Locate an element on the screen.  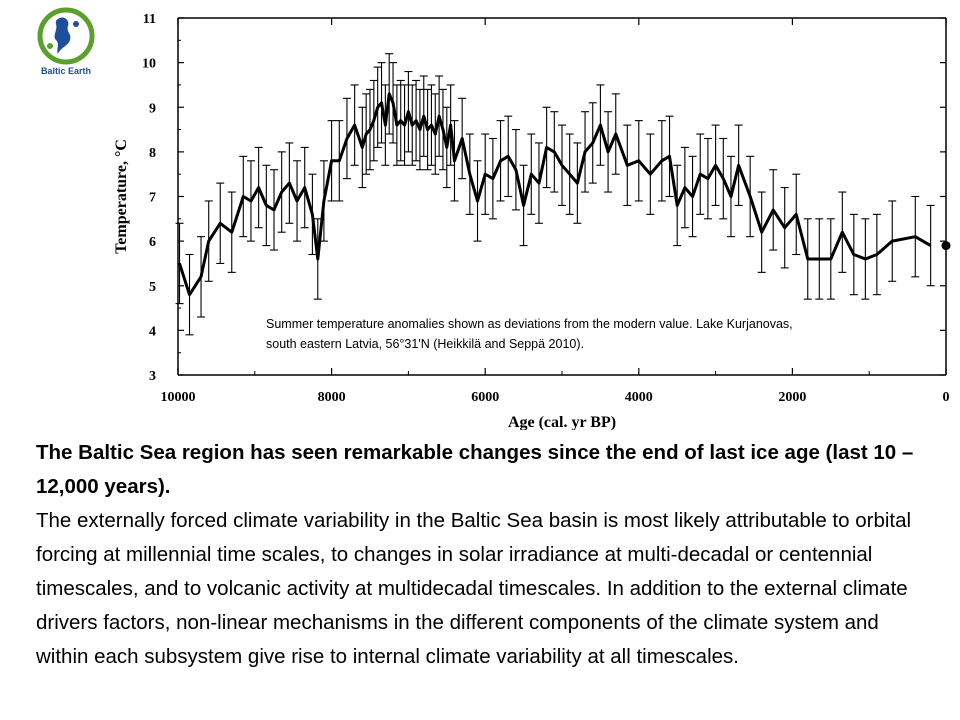
y-tick-label: 7 is located at coordinates (152, 198).